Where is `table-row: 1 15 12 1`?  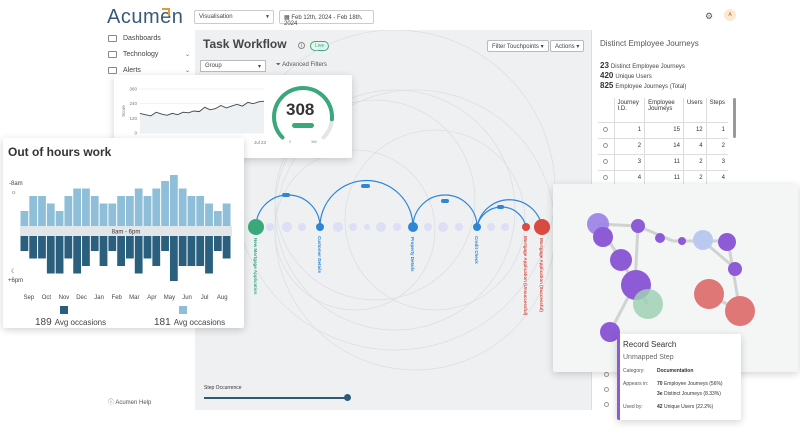
table-row: 1 15 12 1 is located at coordinates (663, 130).